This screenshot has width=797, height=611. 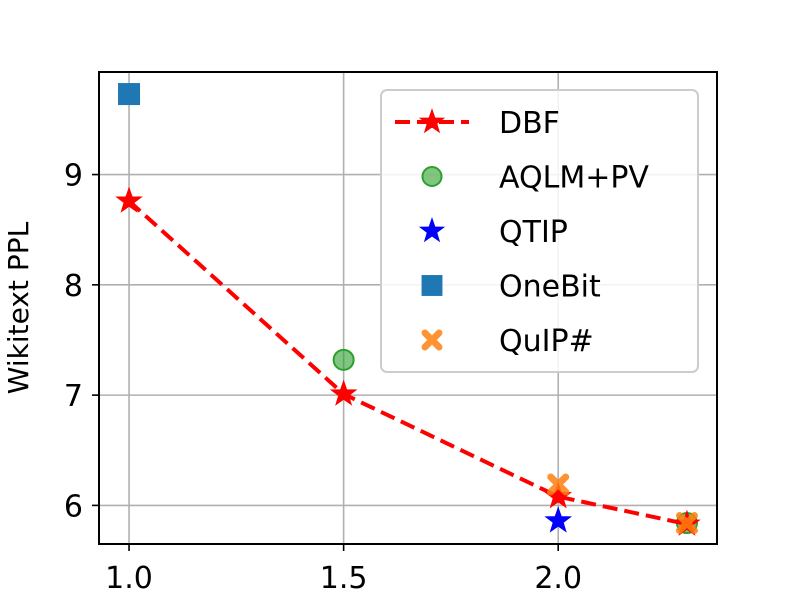 What do you see at coordinates (343, 359) in the screenshot?
I see `aqlm-pv-point` at bounding box center [343, 359].